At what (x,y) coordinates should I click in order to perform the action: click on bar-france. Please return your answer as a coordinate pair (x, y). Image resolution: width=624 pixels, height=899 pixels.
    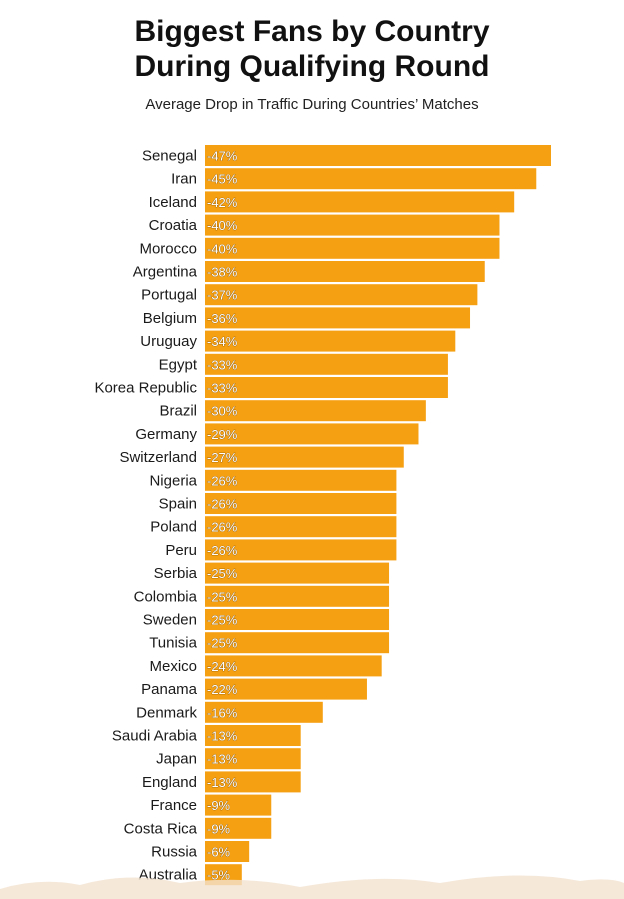
    Looking at the image, I should click on (238, 805).